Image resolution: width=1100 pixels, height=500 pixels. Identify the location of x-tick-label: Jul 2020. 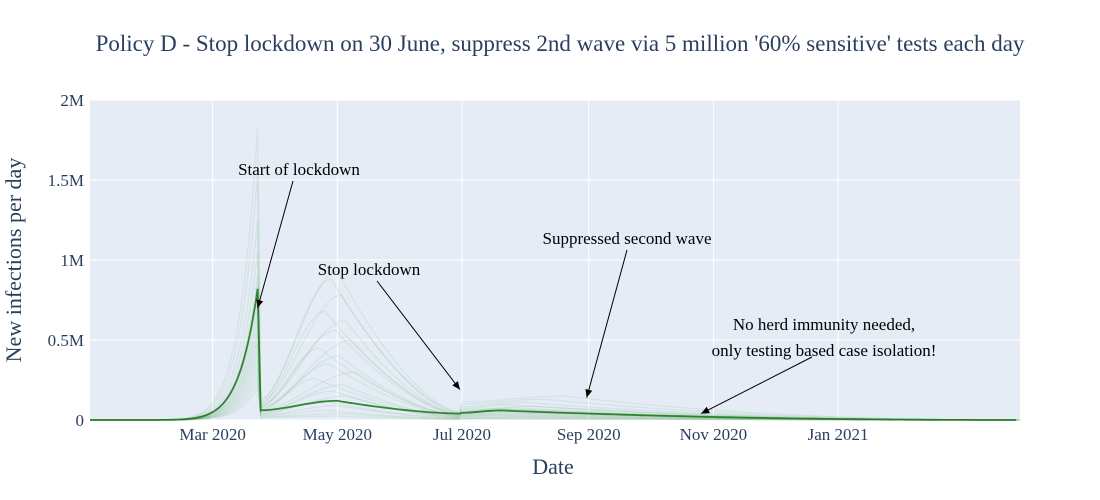
(462, 434).